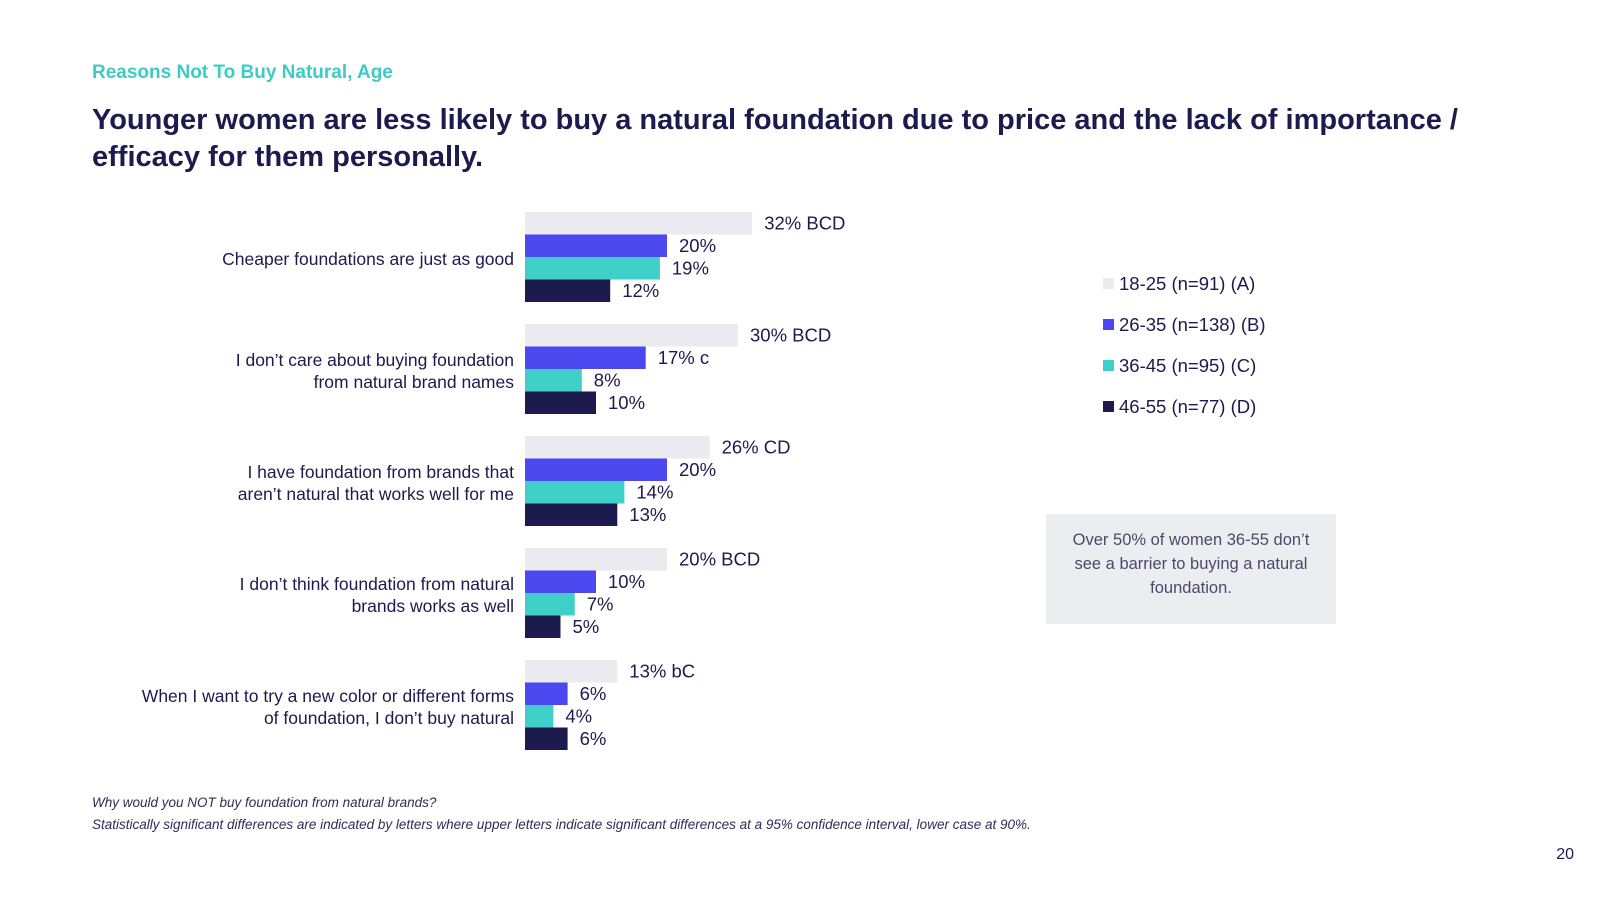  What do you see at coordinates (368, 259) in the screenshot?
I see `category-label-1: Cheaper foundations are just as good` at bounding box center [368, 259].